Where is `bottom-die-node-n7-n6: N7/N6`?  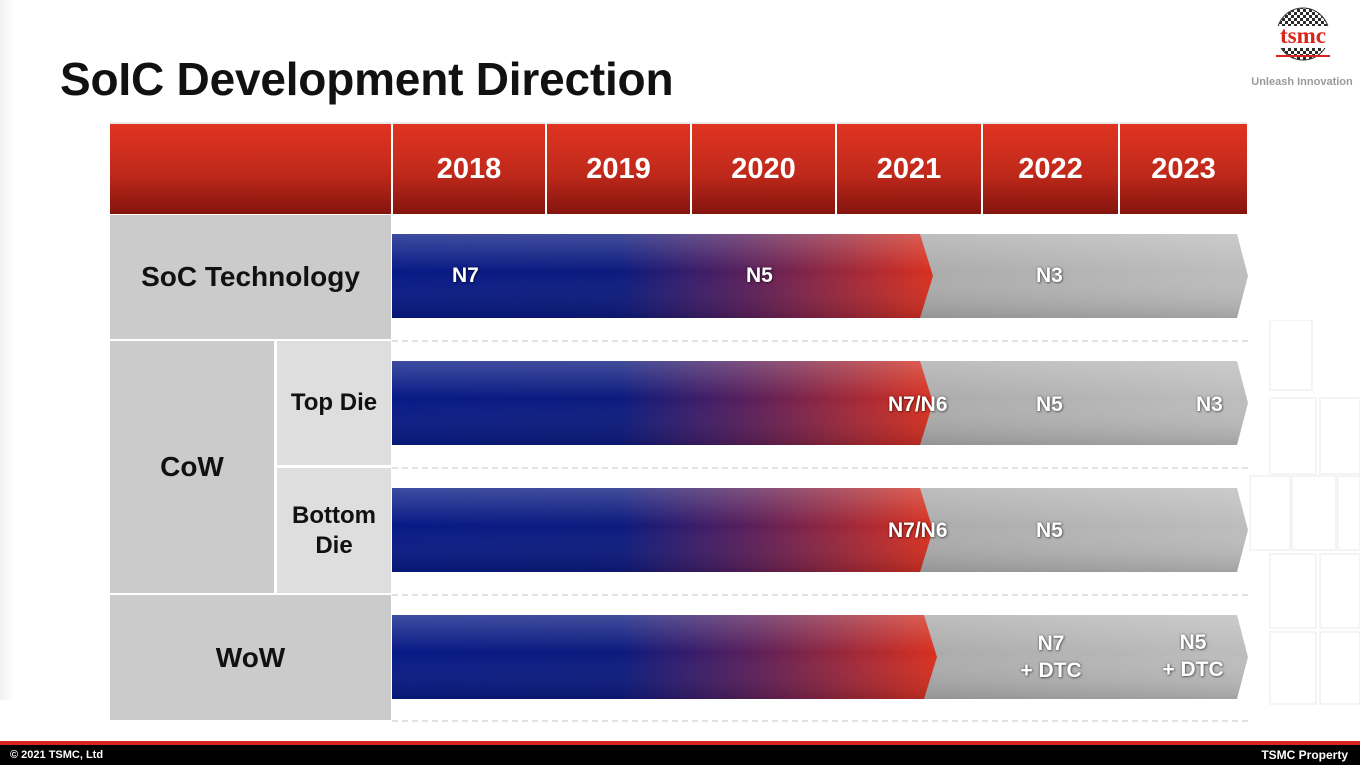
bottom-die-node-n7-n6: N7/N6 is located at coordinates (918, 530).